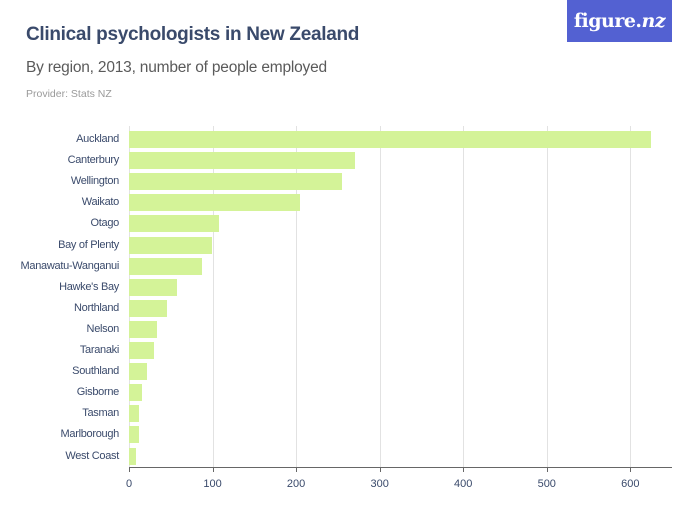 Image resolution: width=700 pixels, height=525 pixels. Describe the element at coordinates (95, 371) in the screenshot. I see `category-label: Southland` at that location.